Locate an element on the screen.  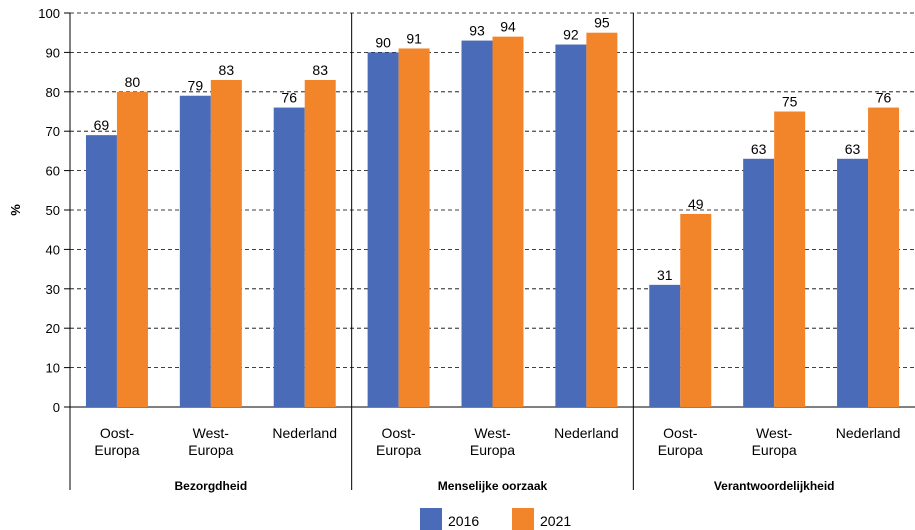
data-label: 80 is located at coordinates (133, 82).